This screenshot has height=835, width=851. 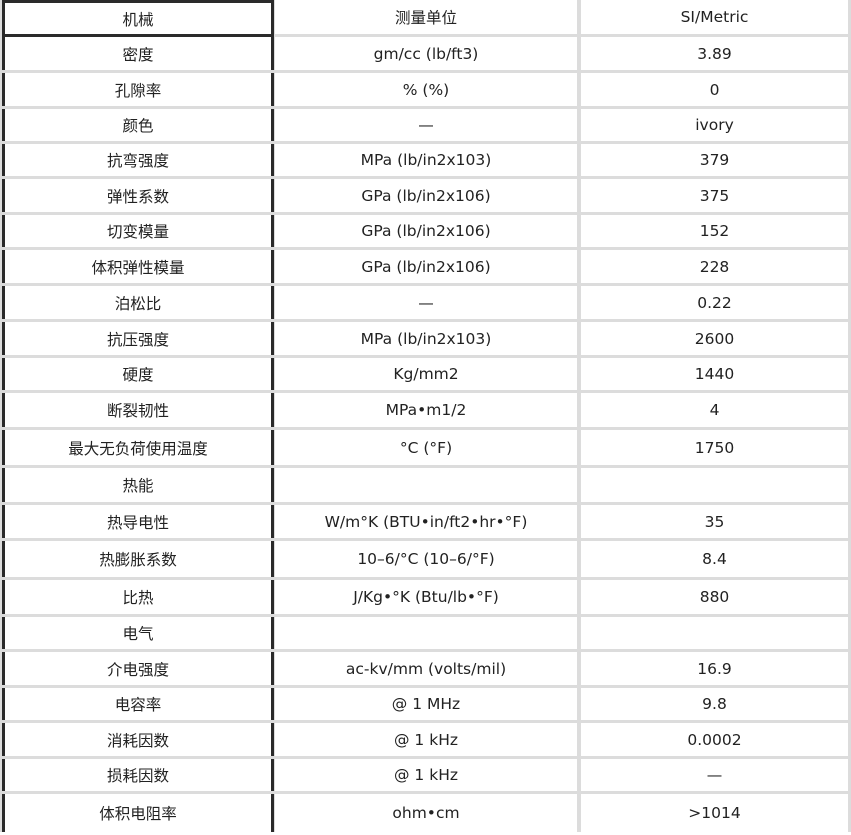 I want to click on table-row: 泊松比 —0.22, so click(x=425, y=304).